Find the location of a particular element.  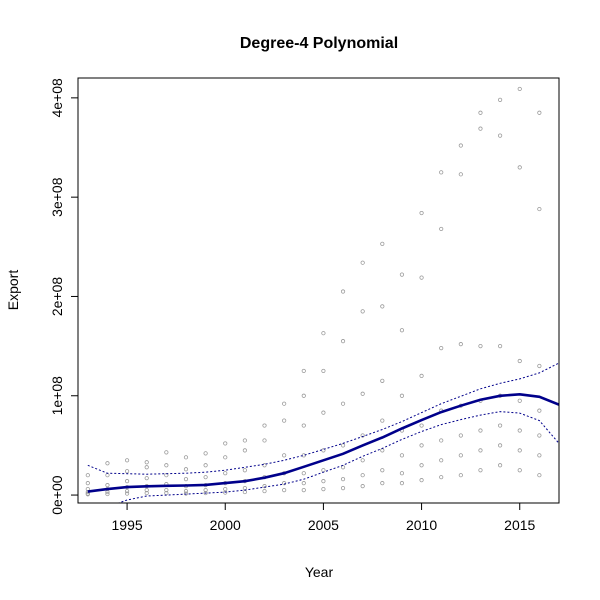

x-axis-label: Year is located at coordinates (319, 572).